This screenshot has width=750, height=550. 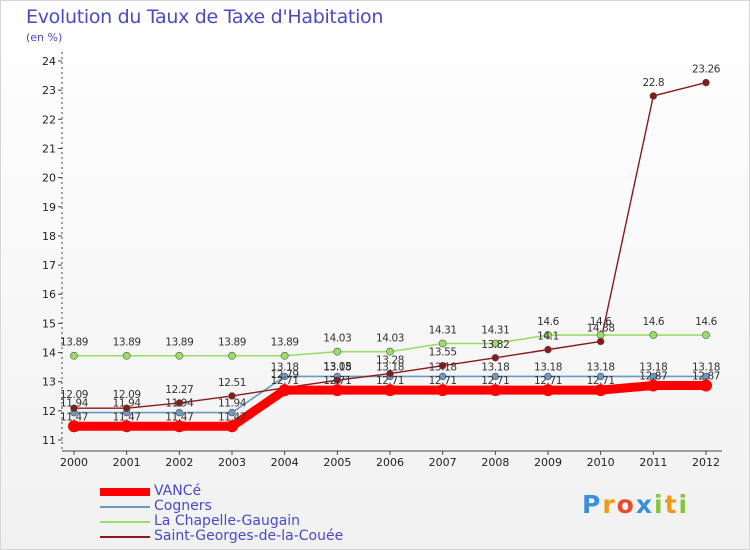 What do you see at coordinates (671, 504) in the screenshot?
I see `logo-letter: t` at bounding box center [671, 504].